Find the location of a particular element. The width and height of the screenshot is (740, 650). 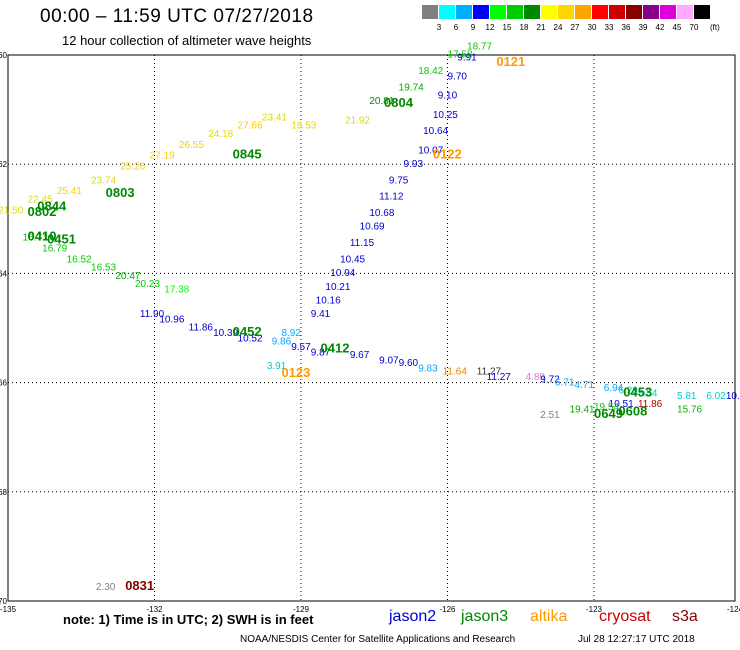

legend-label: 6 is located at coordinates (456, 27).